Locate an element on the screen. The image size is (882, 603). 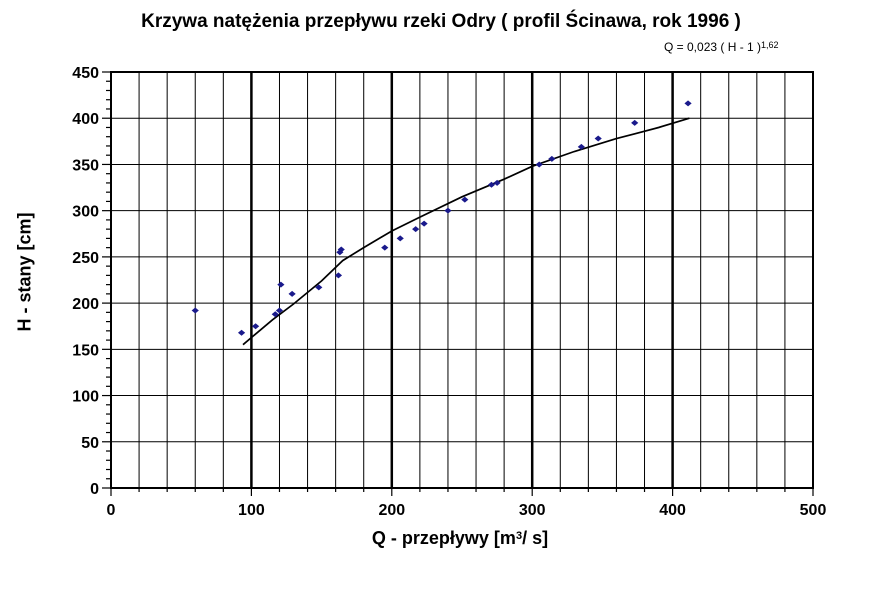
y-tick-label: 100 is located at coordinates (85, 397).